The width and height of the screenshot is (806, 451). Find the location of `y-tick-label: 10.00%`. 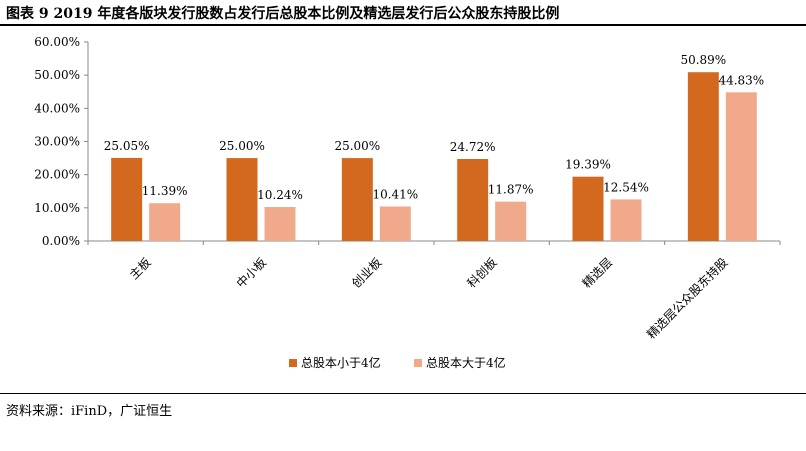

y-tick-label: 10.00% is located at coordinates (57, 208).